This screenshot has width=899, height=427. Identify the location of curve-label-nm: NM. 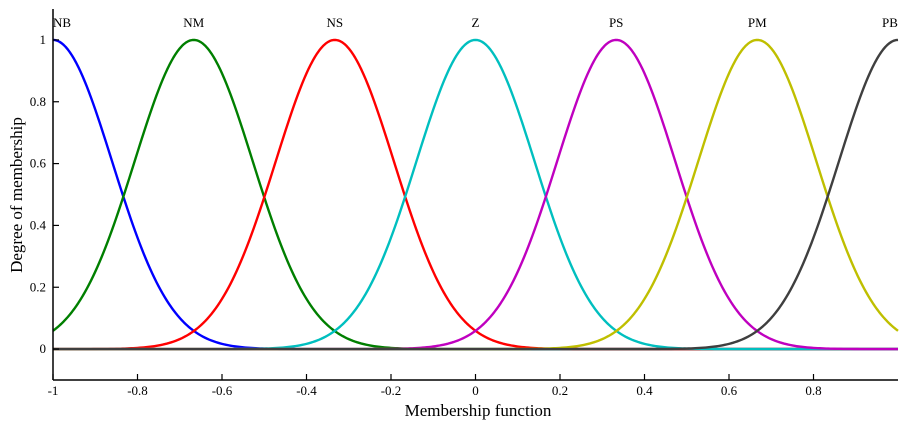
(193, 22).